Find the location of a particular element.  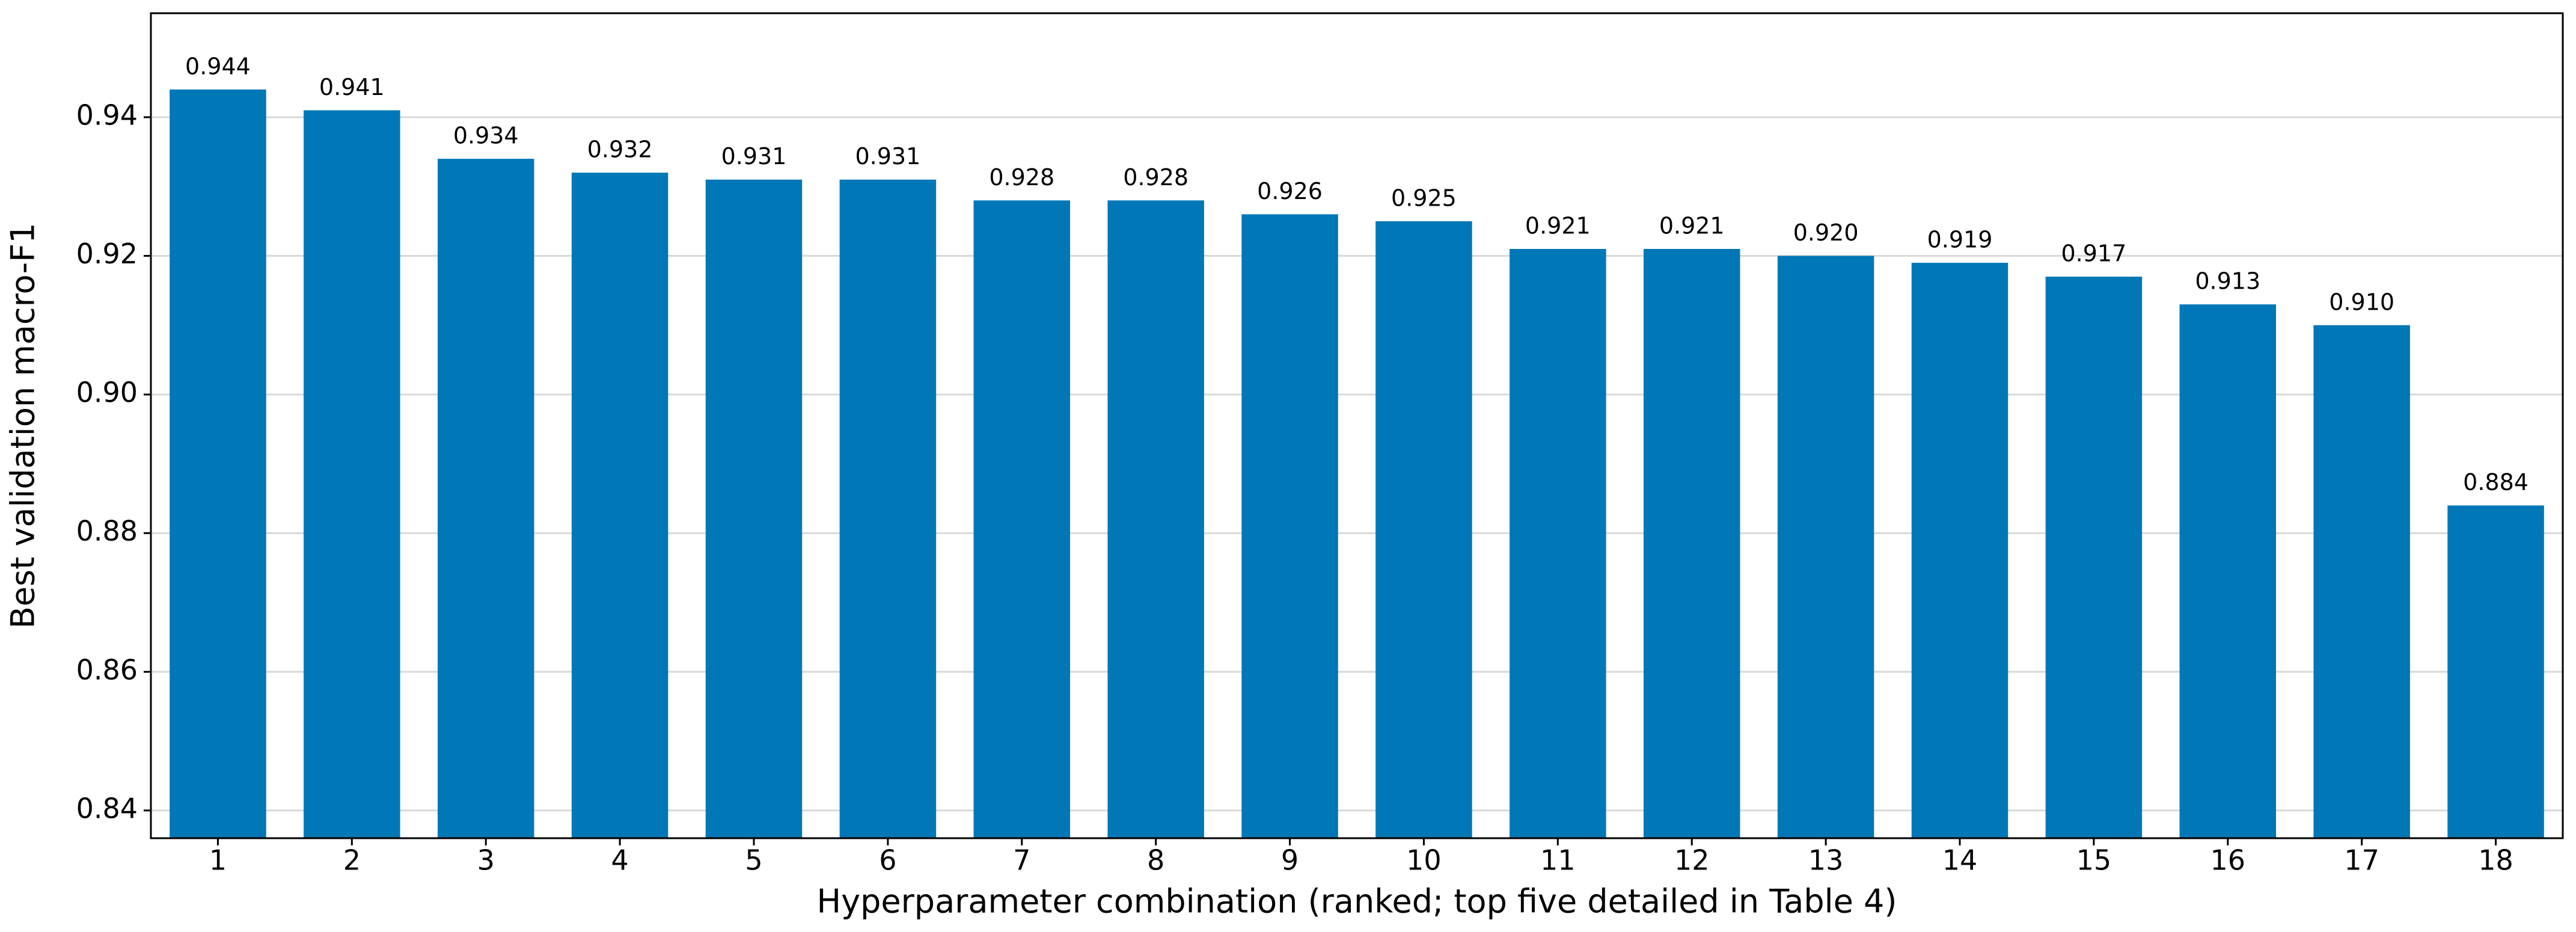

value-label: 0.934 is located at coordinates (486, 136).